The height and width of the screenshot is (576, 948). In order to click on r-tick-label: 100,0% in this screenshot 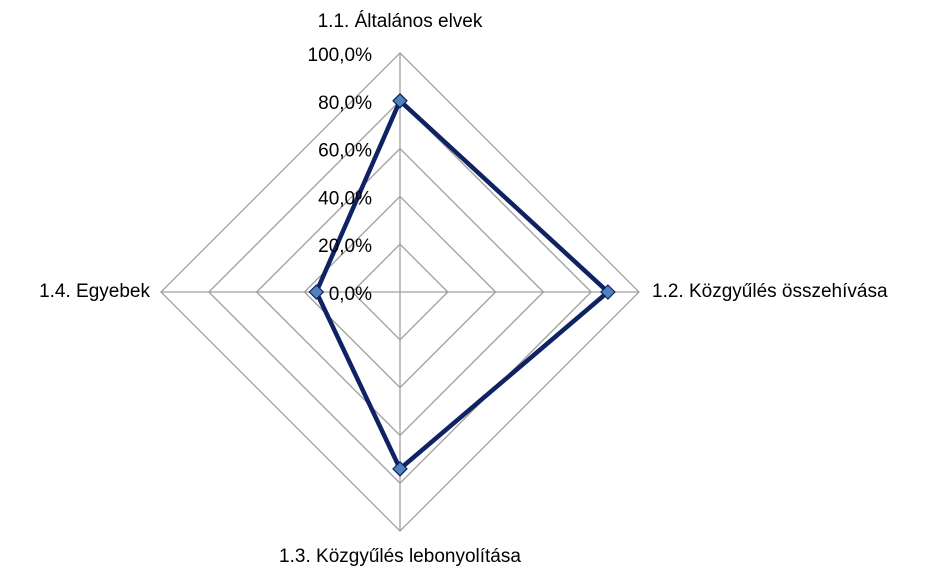, I will do `click(340, 55)`.